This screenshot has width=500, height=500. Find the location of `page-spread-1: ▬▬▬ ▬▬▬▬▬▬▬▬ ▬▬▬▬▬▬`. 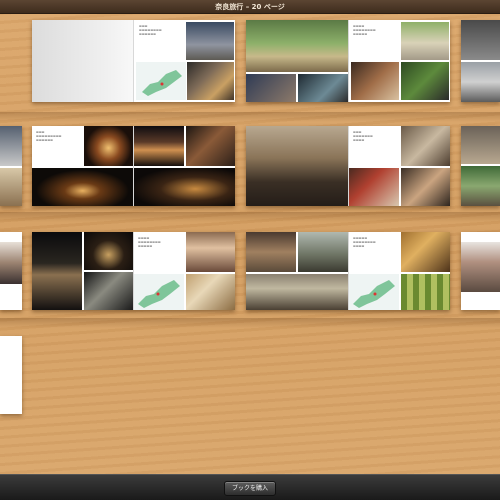

page-spread-1: ▬▬▬ ▬▬▬▬▬▬▬▬ ▬▬▬▬▬▬ is located at coordinates (133, 61).